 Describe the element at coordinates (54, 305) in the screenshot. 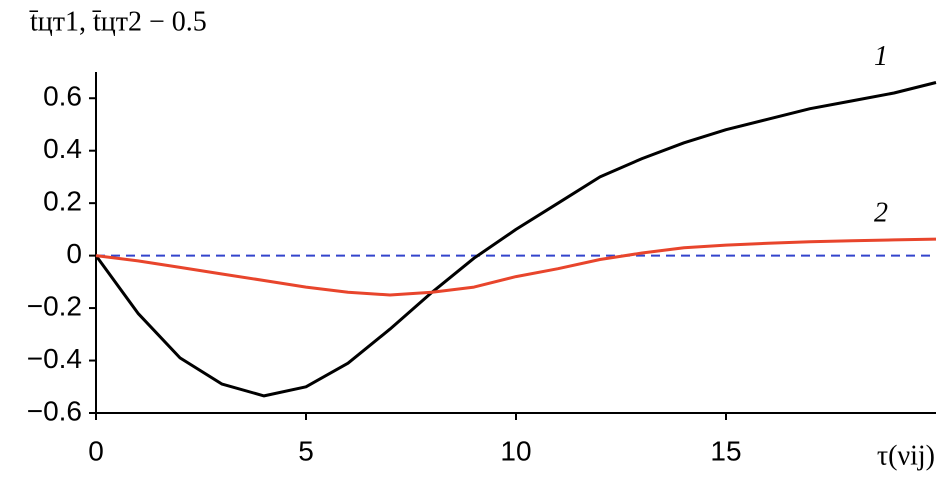

I see `y-tick-label: −0.2` at that location.